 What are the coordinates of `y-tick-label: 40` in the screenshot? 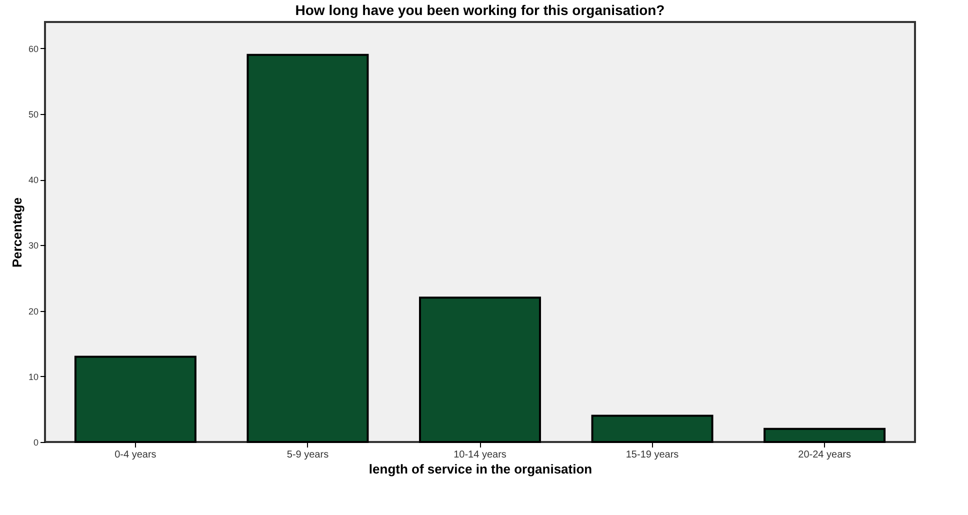 It's located at (33, 180).